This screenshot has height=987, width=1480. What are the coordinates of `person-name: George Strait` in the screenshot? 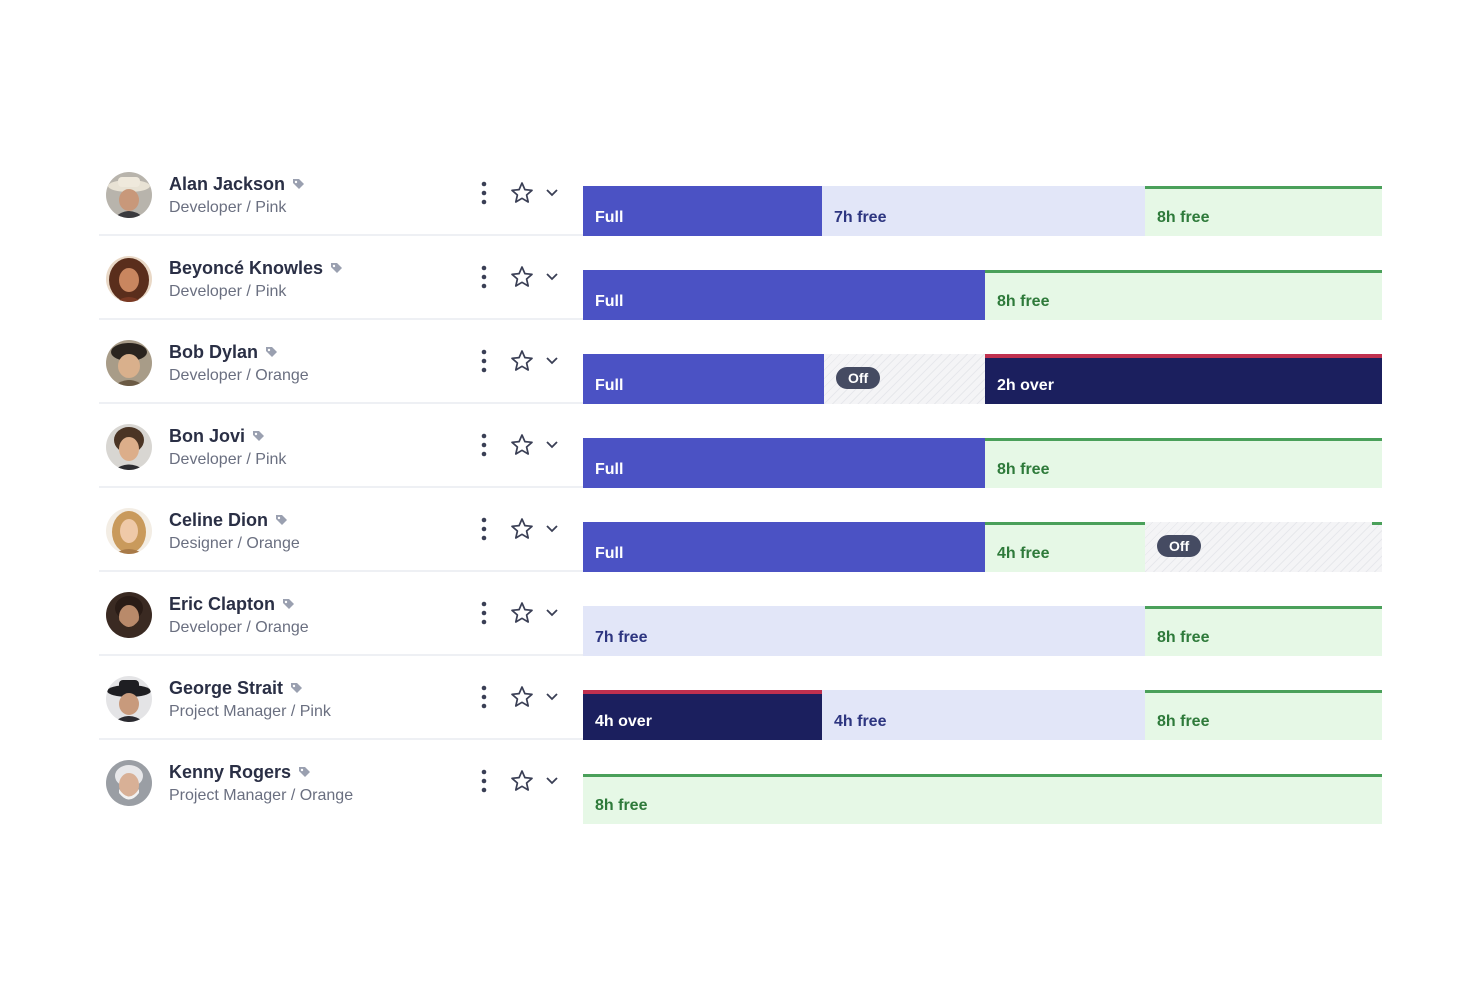 It's located at (236, 688).